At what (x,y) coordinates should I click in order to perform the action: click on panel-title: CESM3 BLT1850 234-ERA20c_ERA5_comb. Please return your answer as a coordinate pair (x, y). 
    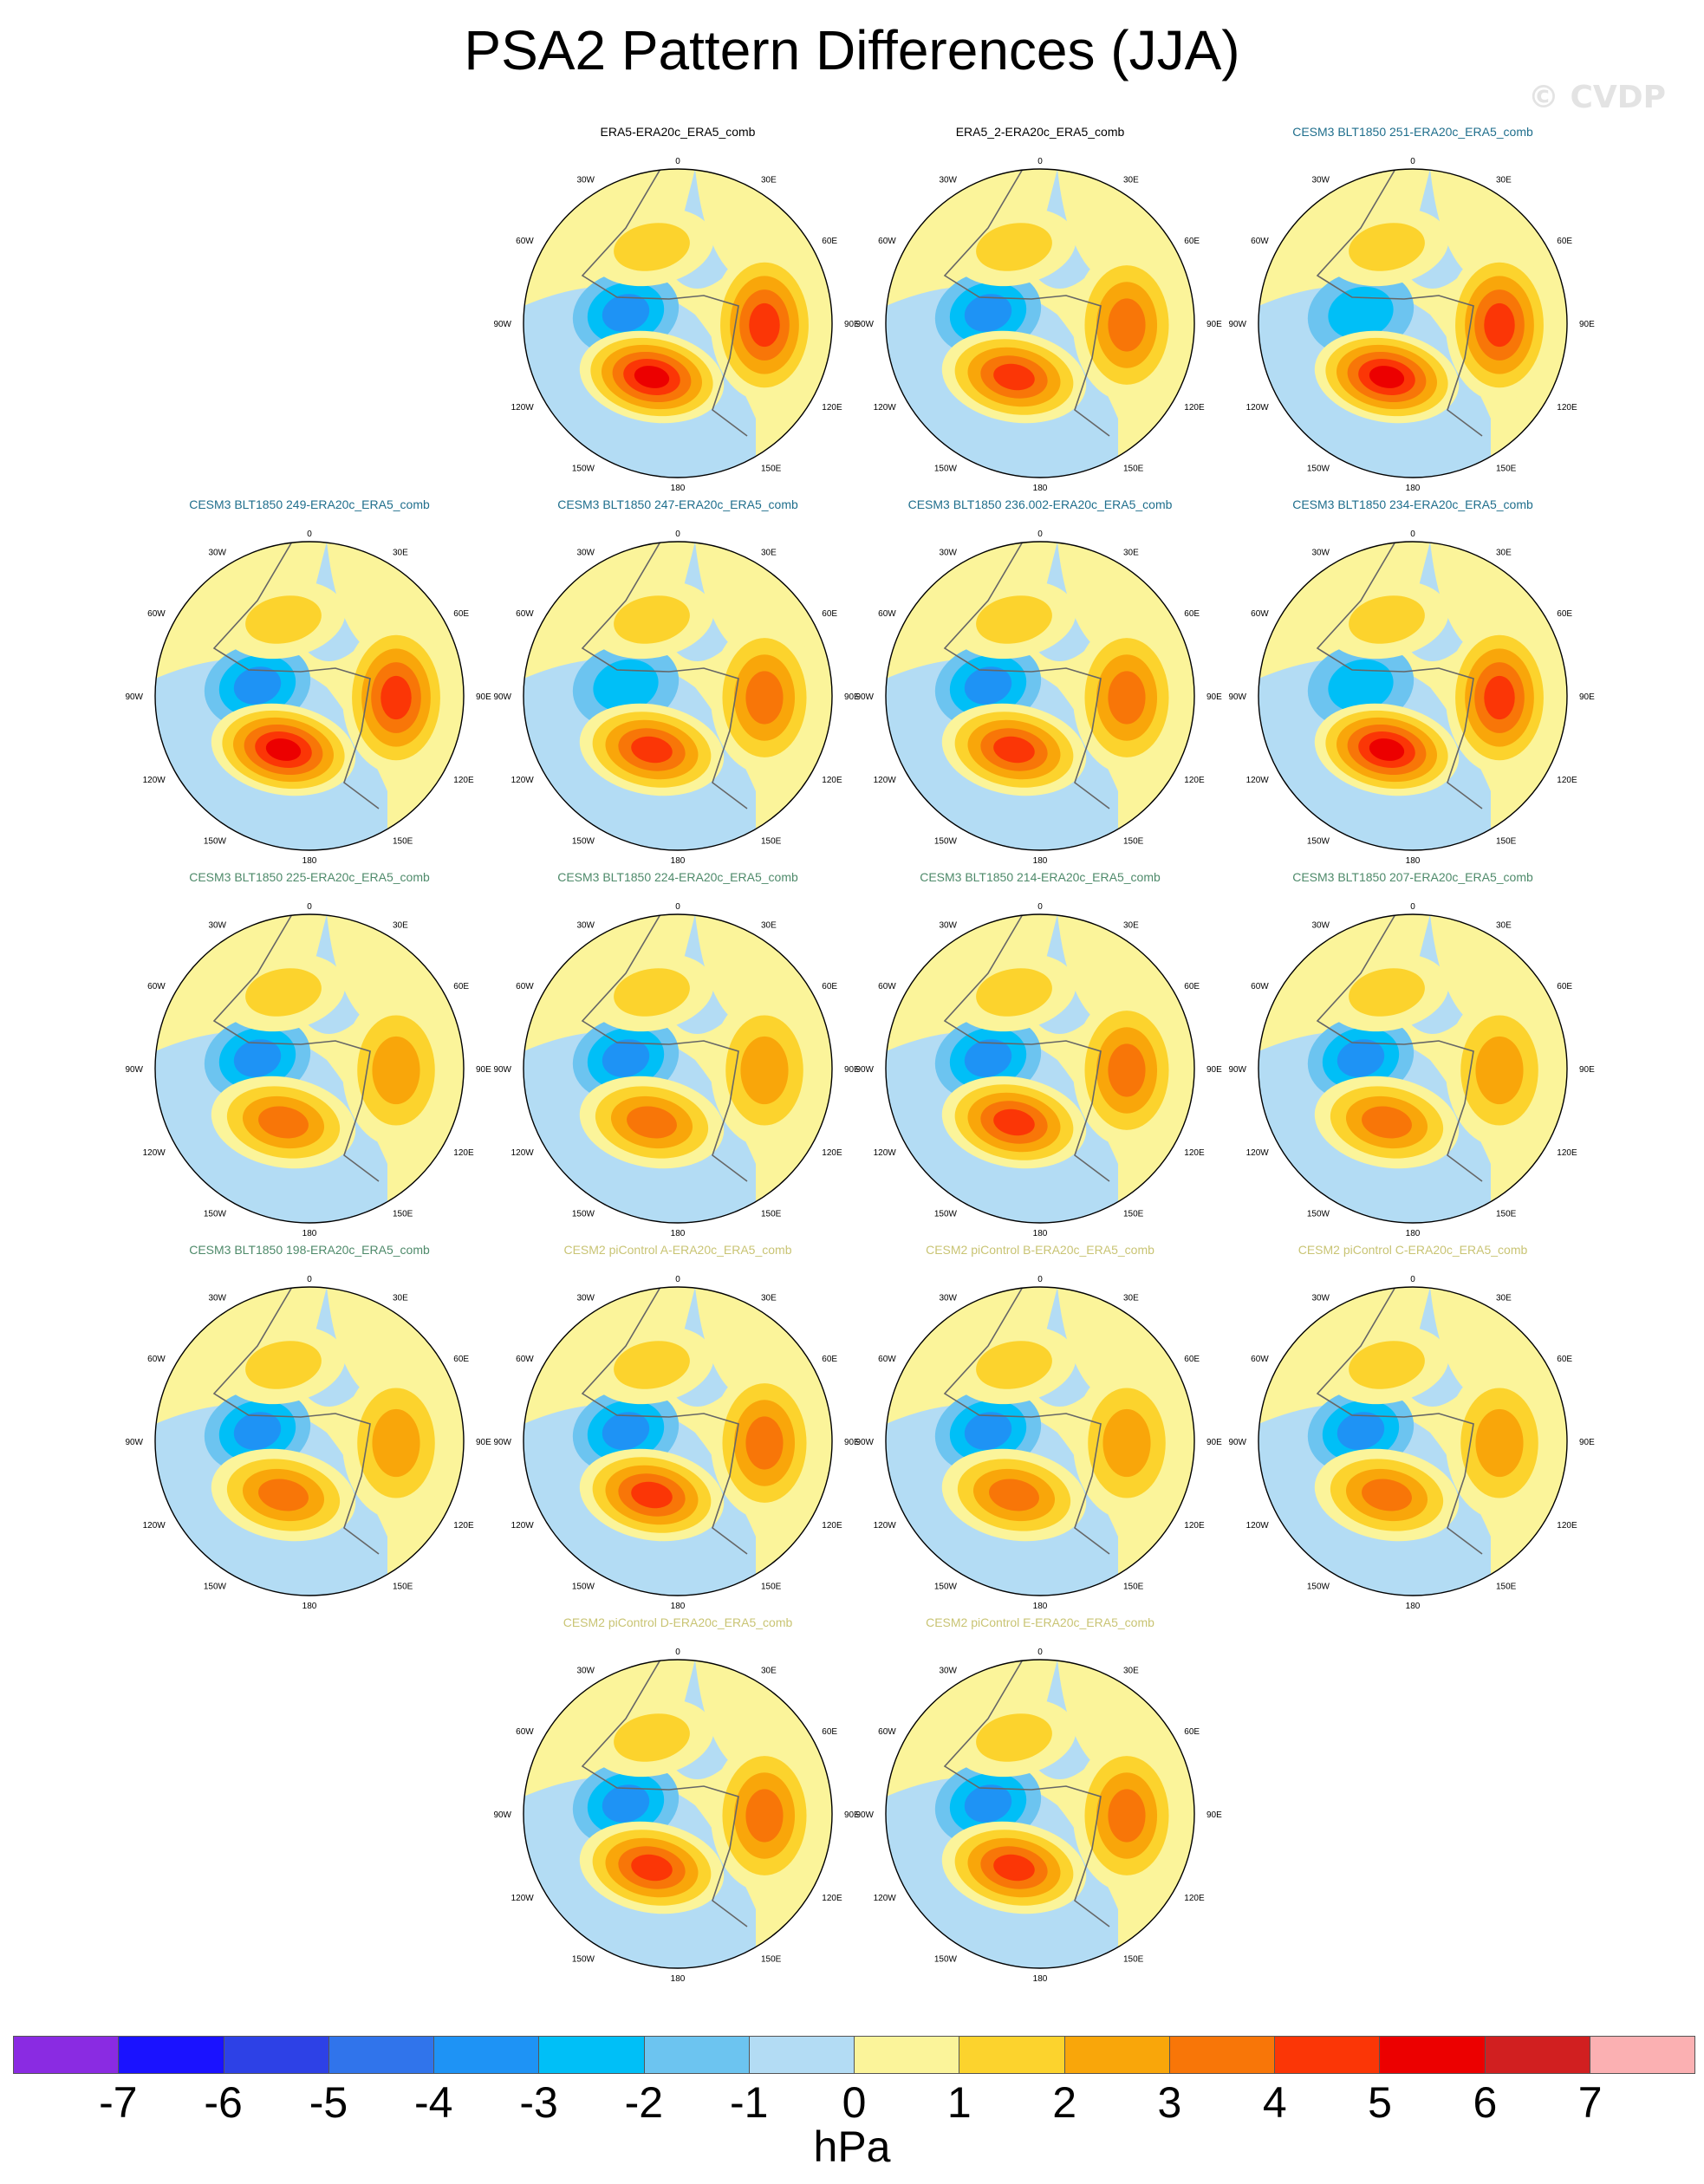
    Looking at the image, I should click on (1412, 504).